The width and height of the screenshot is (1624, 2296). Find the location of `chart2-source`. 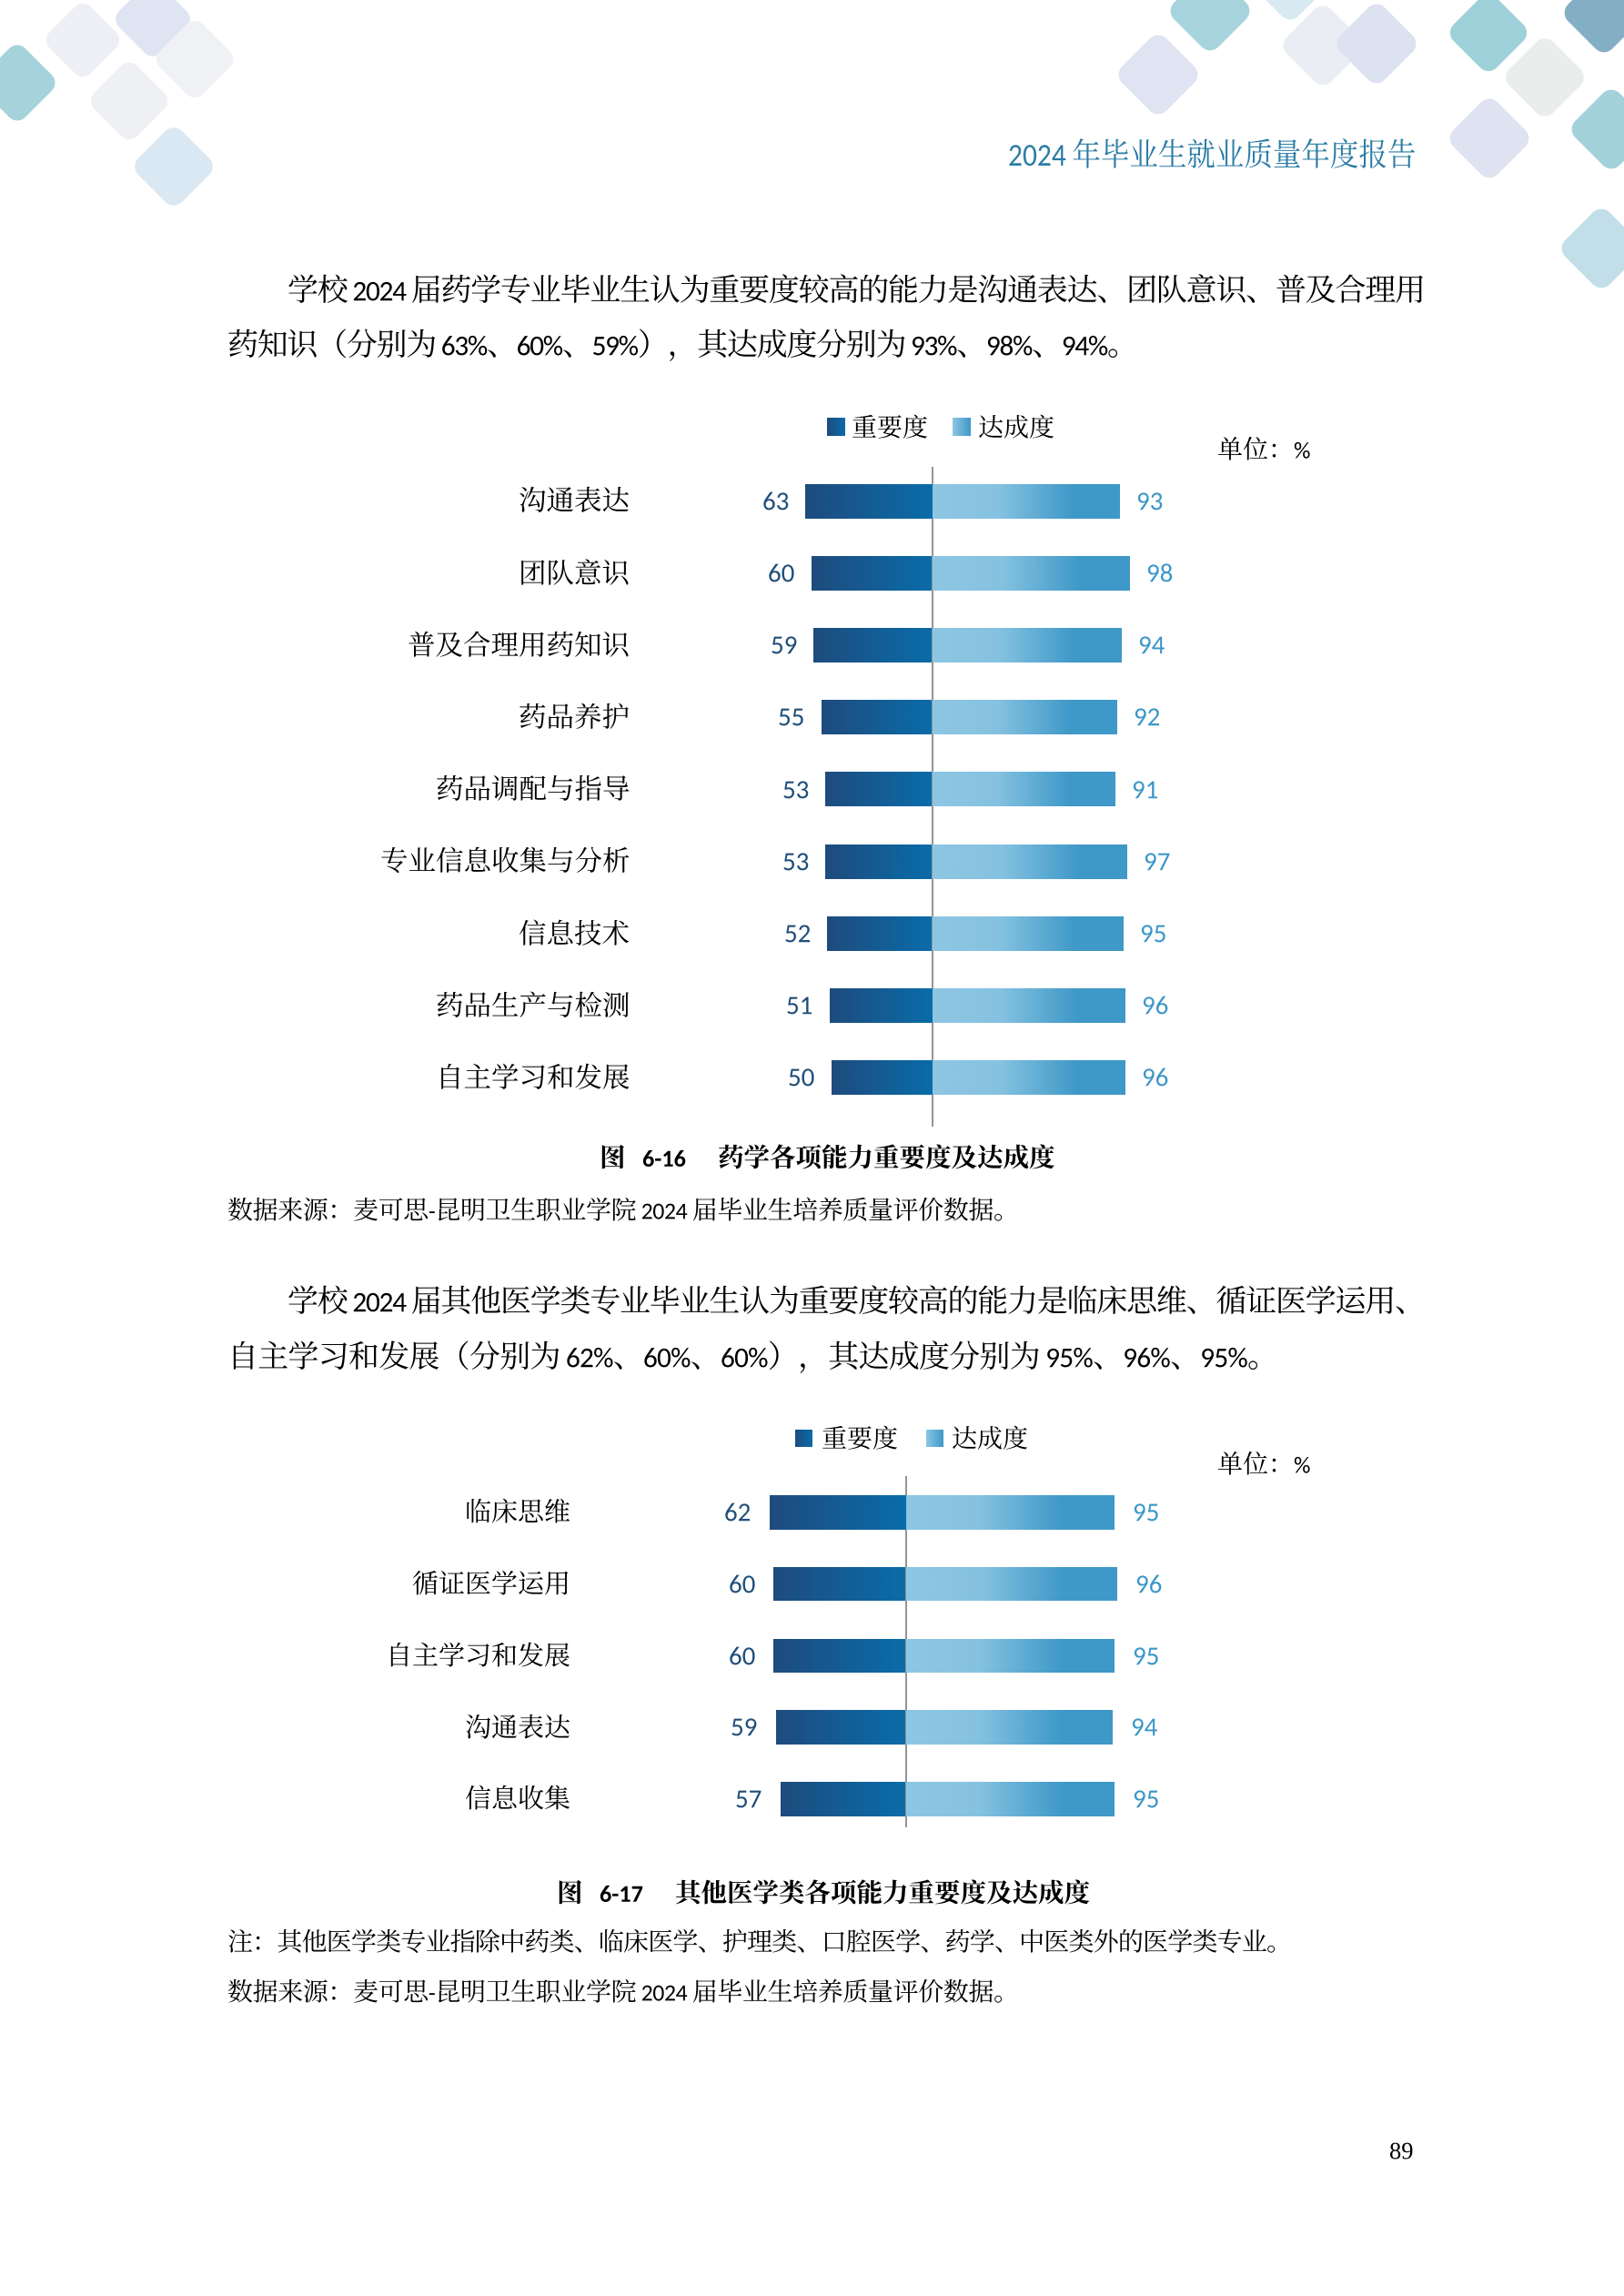

chart2-source is located at coordinates (623, 1996).